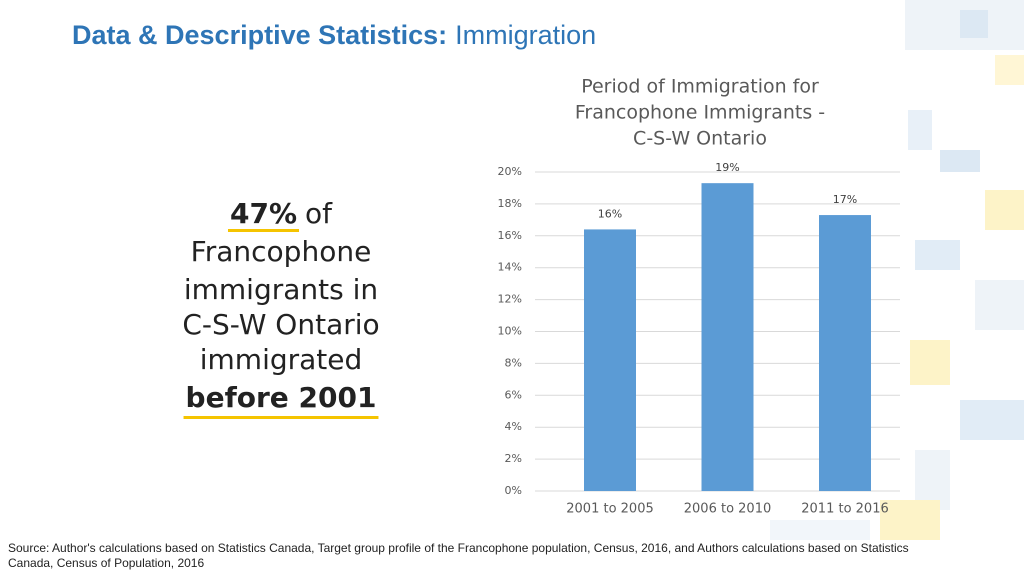 The width and height of the screenshot is (1024, 576). I want to click on callout-line: immigrants in, so click(281, 289).